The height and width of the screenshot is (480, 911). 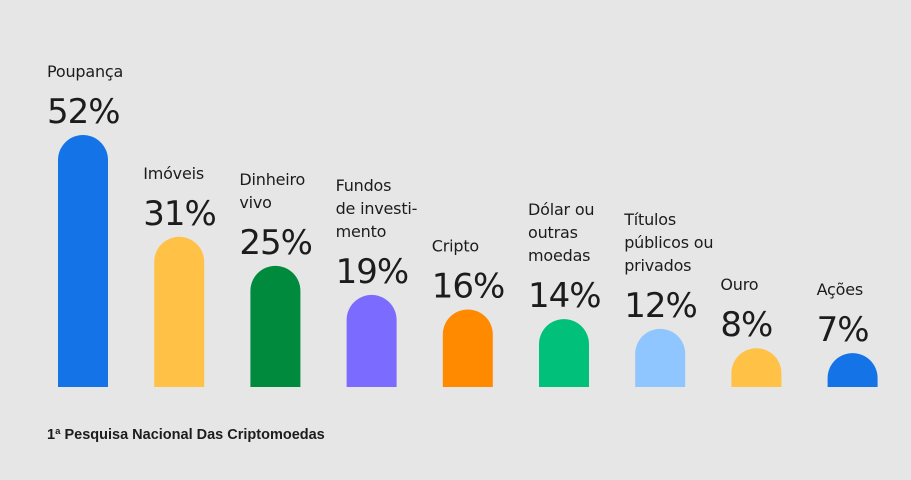 What do you see at coordinates (843, 330) in the screenshot?
I see `bar-9-value-label: 7%` at bounding box center [843, 330].